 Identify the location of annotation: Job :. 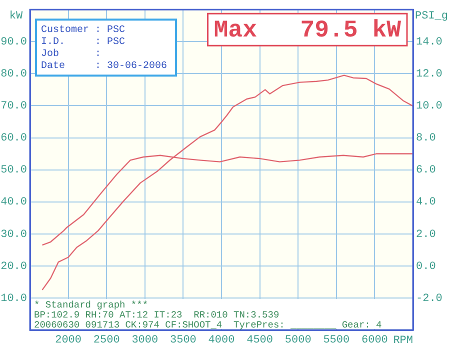
(71, 54).